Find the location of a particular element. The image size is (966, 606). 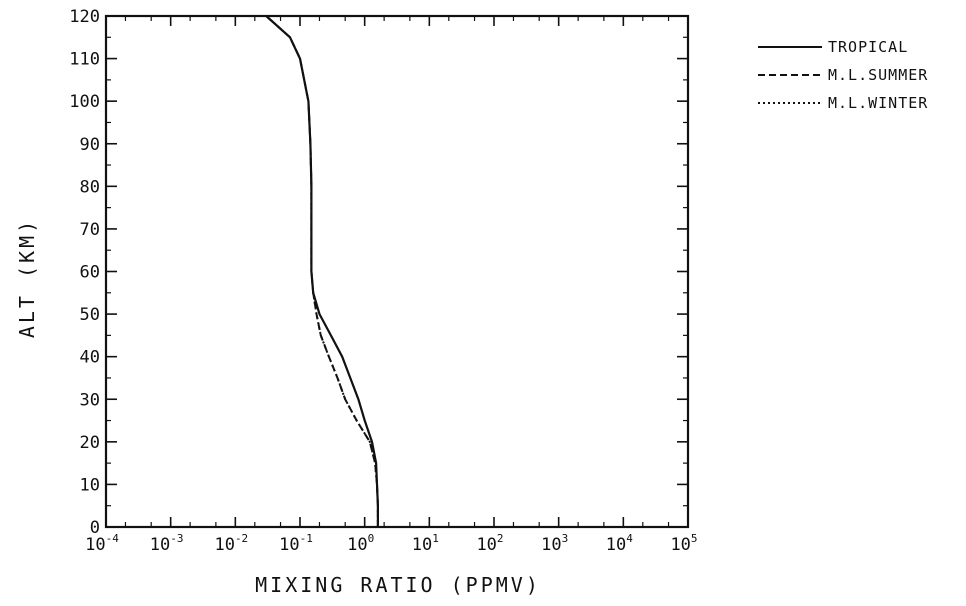

x-axis-title: MIXING RATIO (PPMV) is located at coordinates (398, 585).